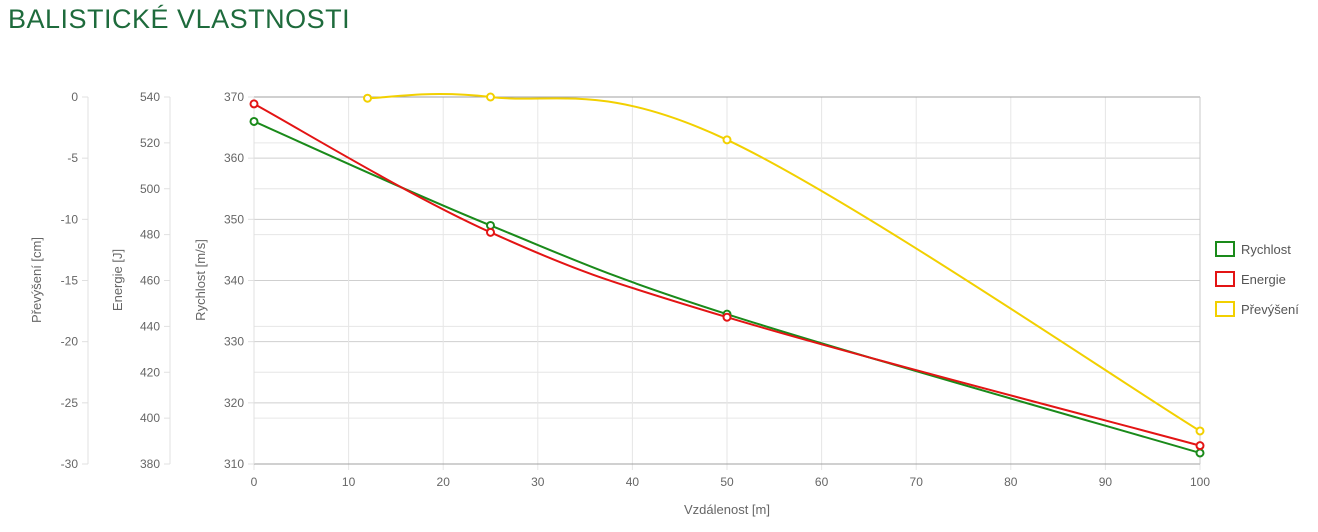 Image resolution: width=1318 pixels, height=532 pixels. What do you see at coordinates (349, 482) in the screenshot?
I see `x-tick-label: 10` at bounding box center [349, 482].